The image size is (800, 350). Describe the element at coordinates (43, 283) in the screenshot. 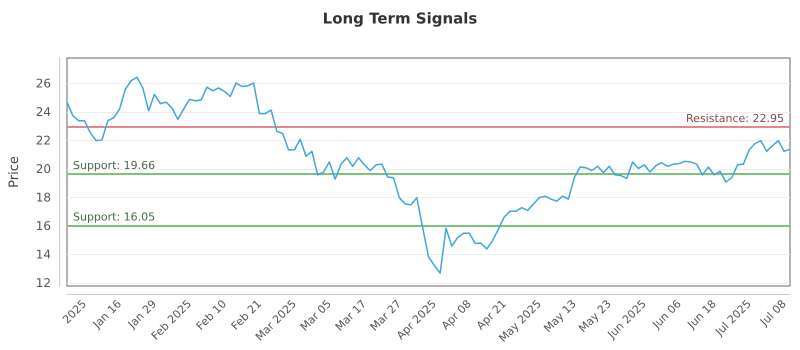

I see `y-tick-label: 12` at that location.